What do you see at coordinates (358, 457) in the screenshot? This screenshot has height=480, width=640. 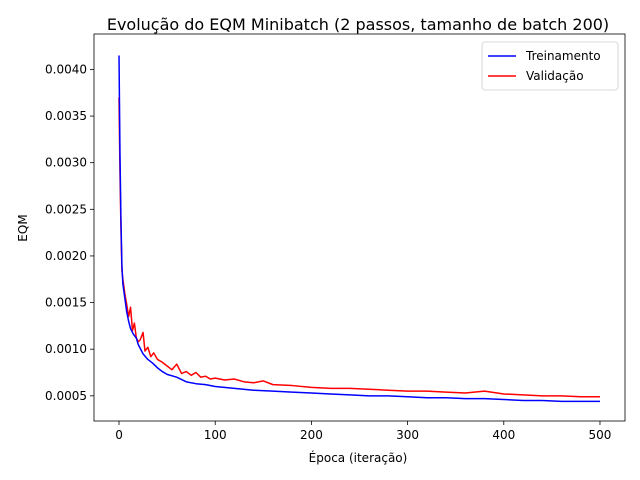 I see `x-axis-label: Época (iteração)` at bounding box center [358, 457].